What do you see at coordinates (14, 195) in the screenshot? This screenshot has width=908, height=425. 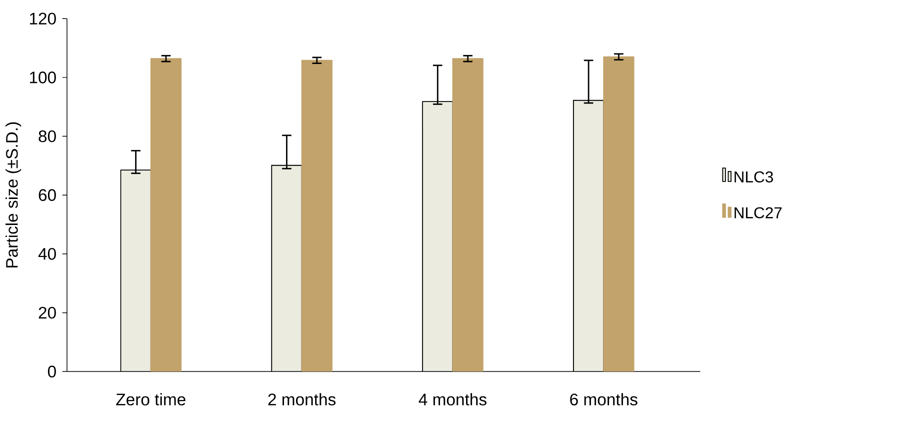 I see `y-axis-title: Particle size (±S.D.)` at bounding box center [14, 195].